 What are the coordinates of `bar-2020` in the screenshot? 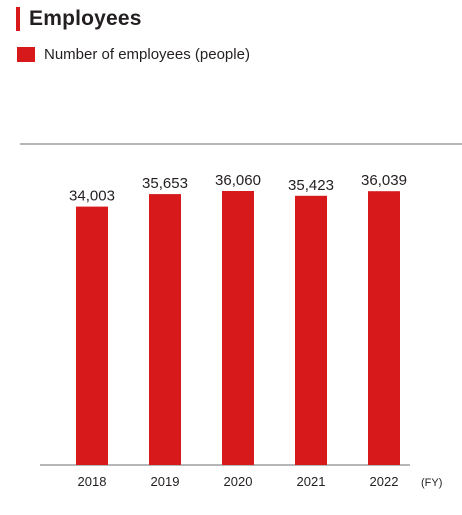 It's located at (238, 328).